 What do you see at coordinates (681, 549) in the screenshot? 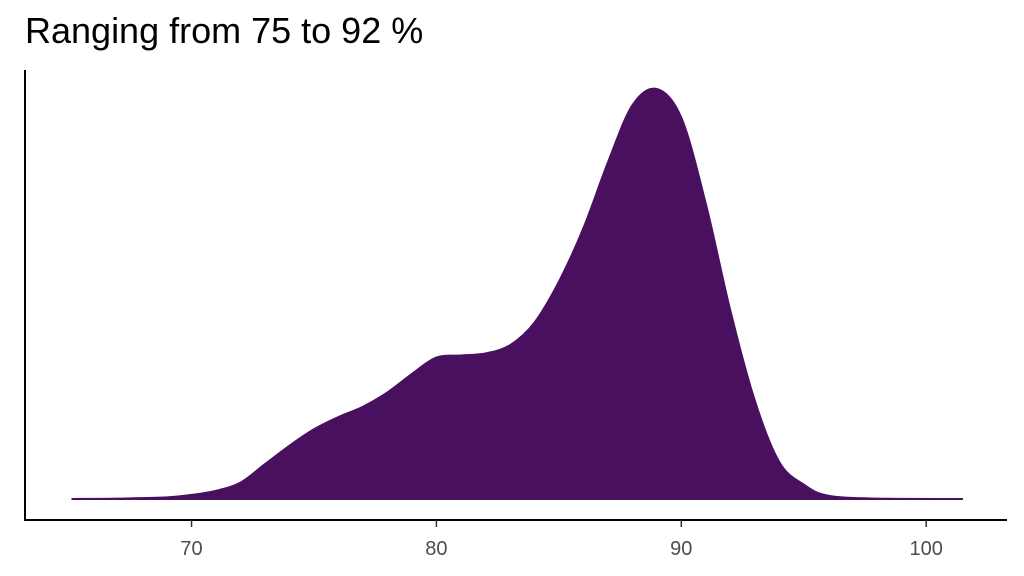
I see `x-tick-label: 90` at bounding box center [681, 549].